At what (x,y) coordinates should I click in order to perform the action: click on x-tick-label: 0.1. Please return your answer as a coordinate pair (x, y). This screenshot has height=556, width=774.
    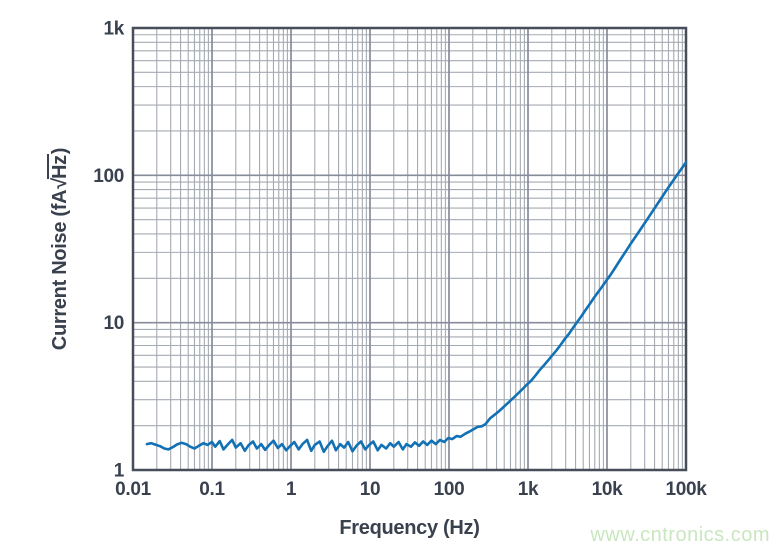
    Looking at the image, I should click on (212, 489).